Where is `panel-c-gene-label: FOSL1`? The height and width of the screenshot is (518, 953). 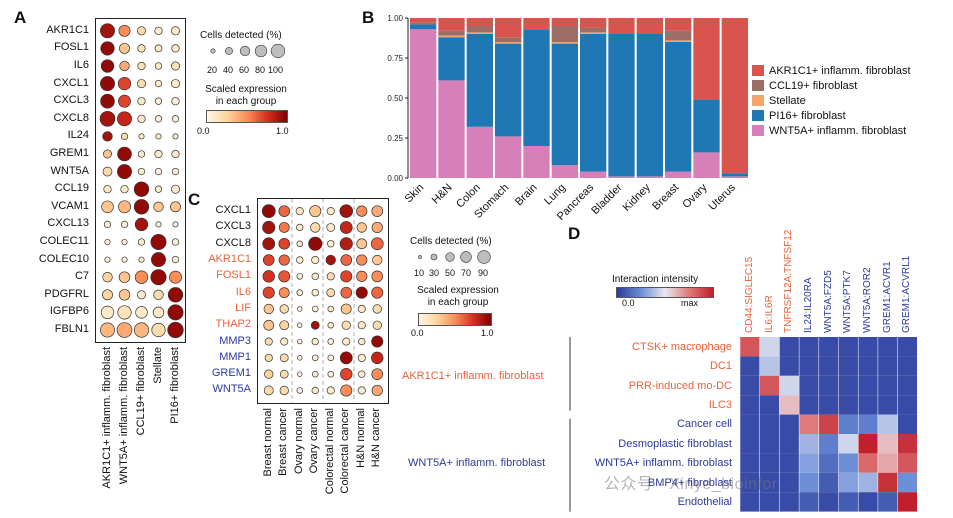 panel-c-gene-label: FOSL1 is located at coordinates (233, 275).